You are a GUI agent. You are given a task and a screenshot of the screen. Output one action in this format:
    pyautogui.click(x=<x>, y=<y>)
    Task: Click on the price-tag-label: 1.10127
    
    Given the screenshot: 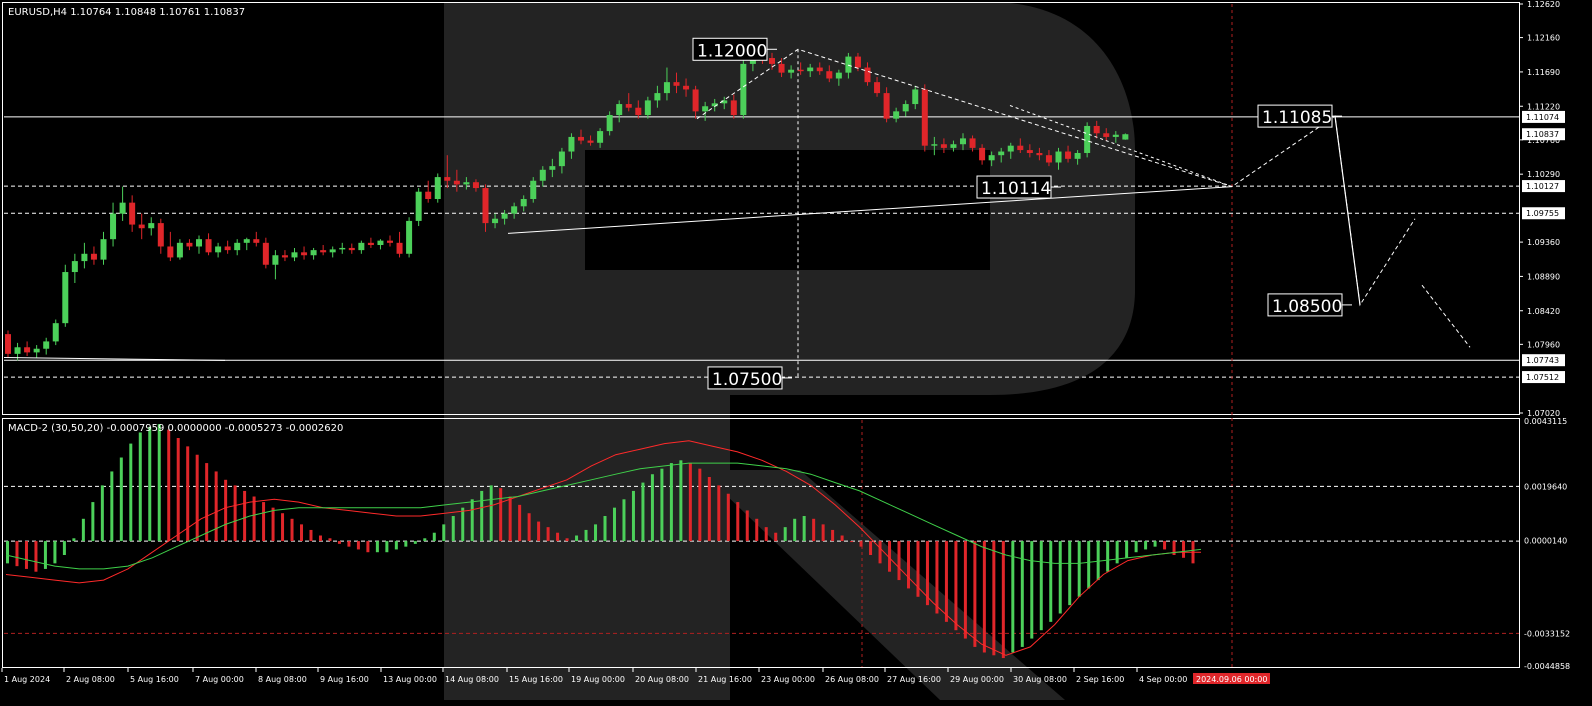 What is the action you would take?
    pyautogui.click(x=1542, y=186)
    